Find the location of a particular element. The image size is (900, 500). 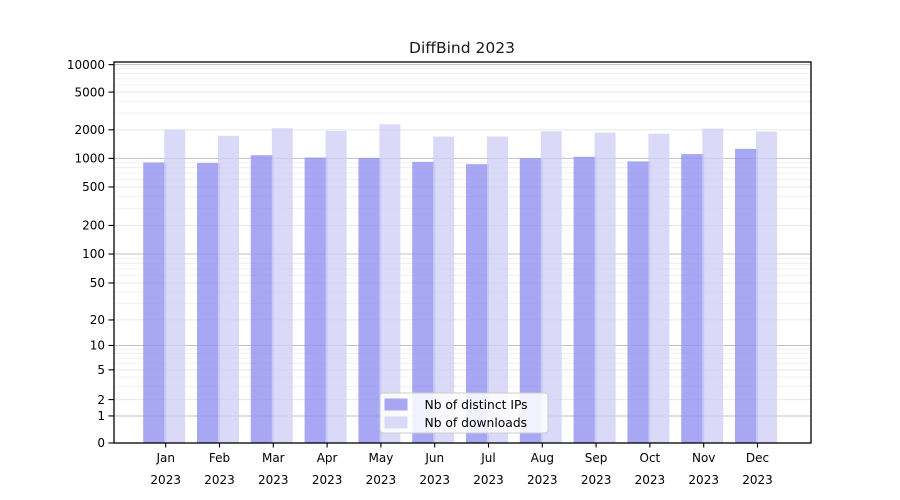

x-tick-label-year-sep: 2023 is located at coordinates (596, 480).